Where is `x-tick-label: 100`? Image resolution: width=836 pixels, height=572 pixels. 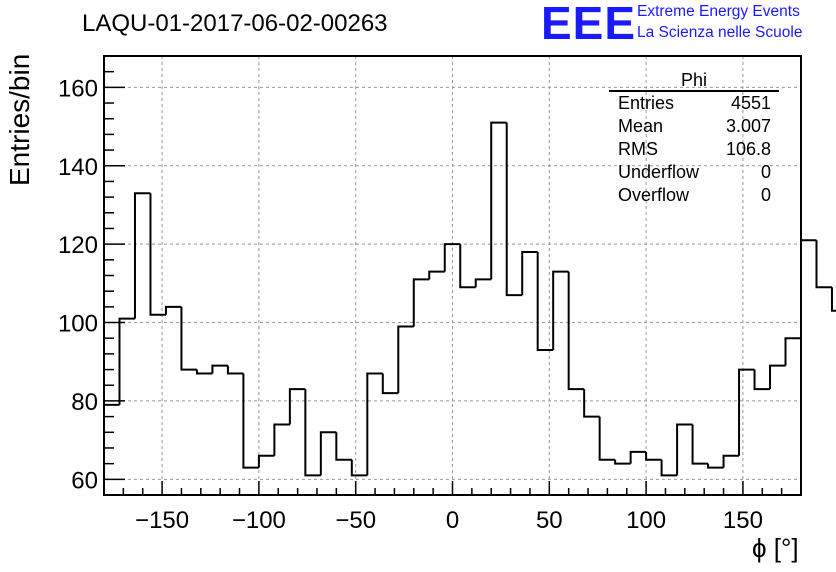
x-tick-label: 100 is located at coordinates (646, 520).